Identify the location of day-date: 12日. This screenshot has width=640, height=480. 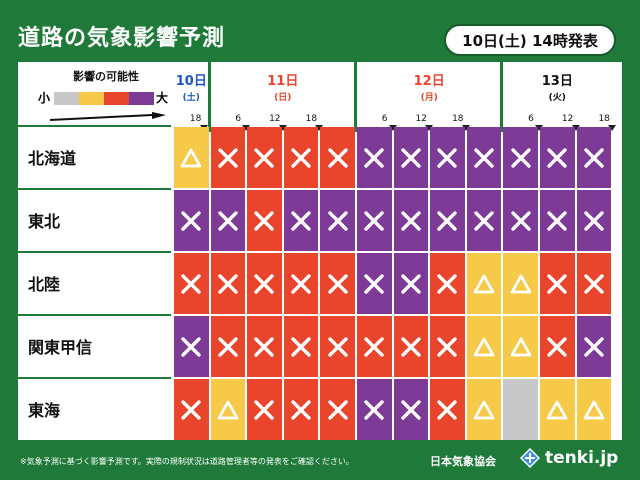
(429, 81).